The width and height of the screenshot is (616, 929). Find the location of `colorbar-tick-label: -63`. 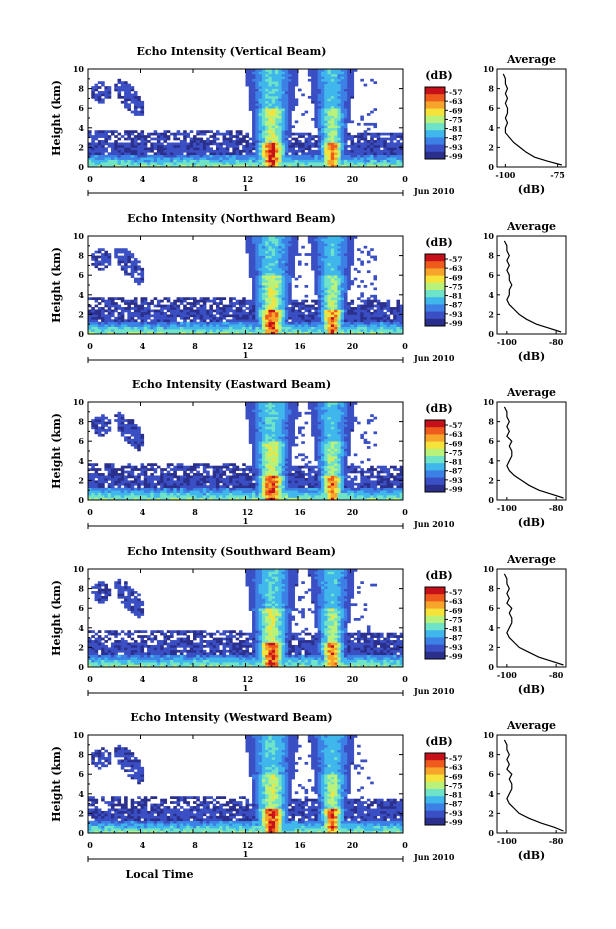

colorbar-tick-label: -63 is located at coordinates (456, 101).